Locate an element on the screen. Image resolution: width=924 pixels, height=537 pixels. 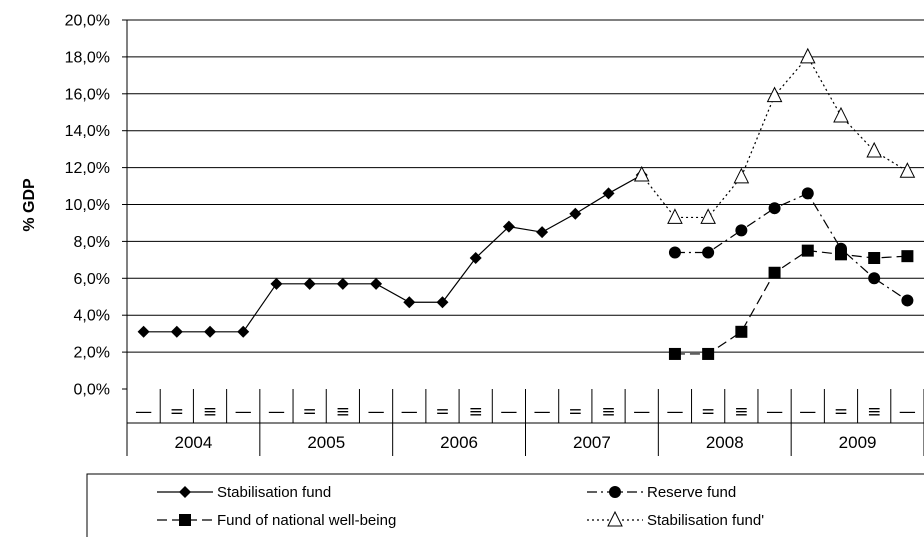
year-label: 2006 is located at coordinates (459, 442).